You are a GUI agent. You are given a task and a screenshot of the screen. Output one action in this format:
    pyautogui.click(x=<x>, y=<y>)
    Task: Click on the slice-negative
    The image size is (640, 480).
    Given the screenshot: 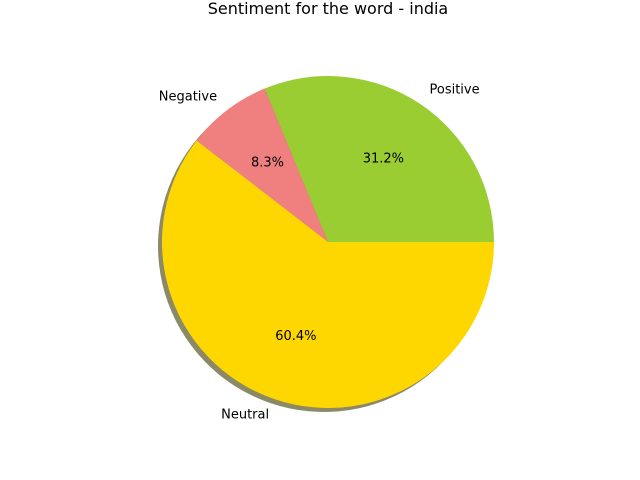 What is the action you would take?
    pyautogui.click(x=262, y=165)
    